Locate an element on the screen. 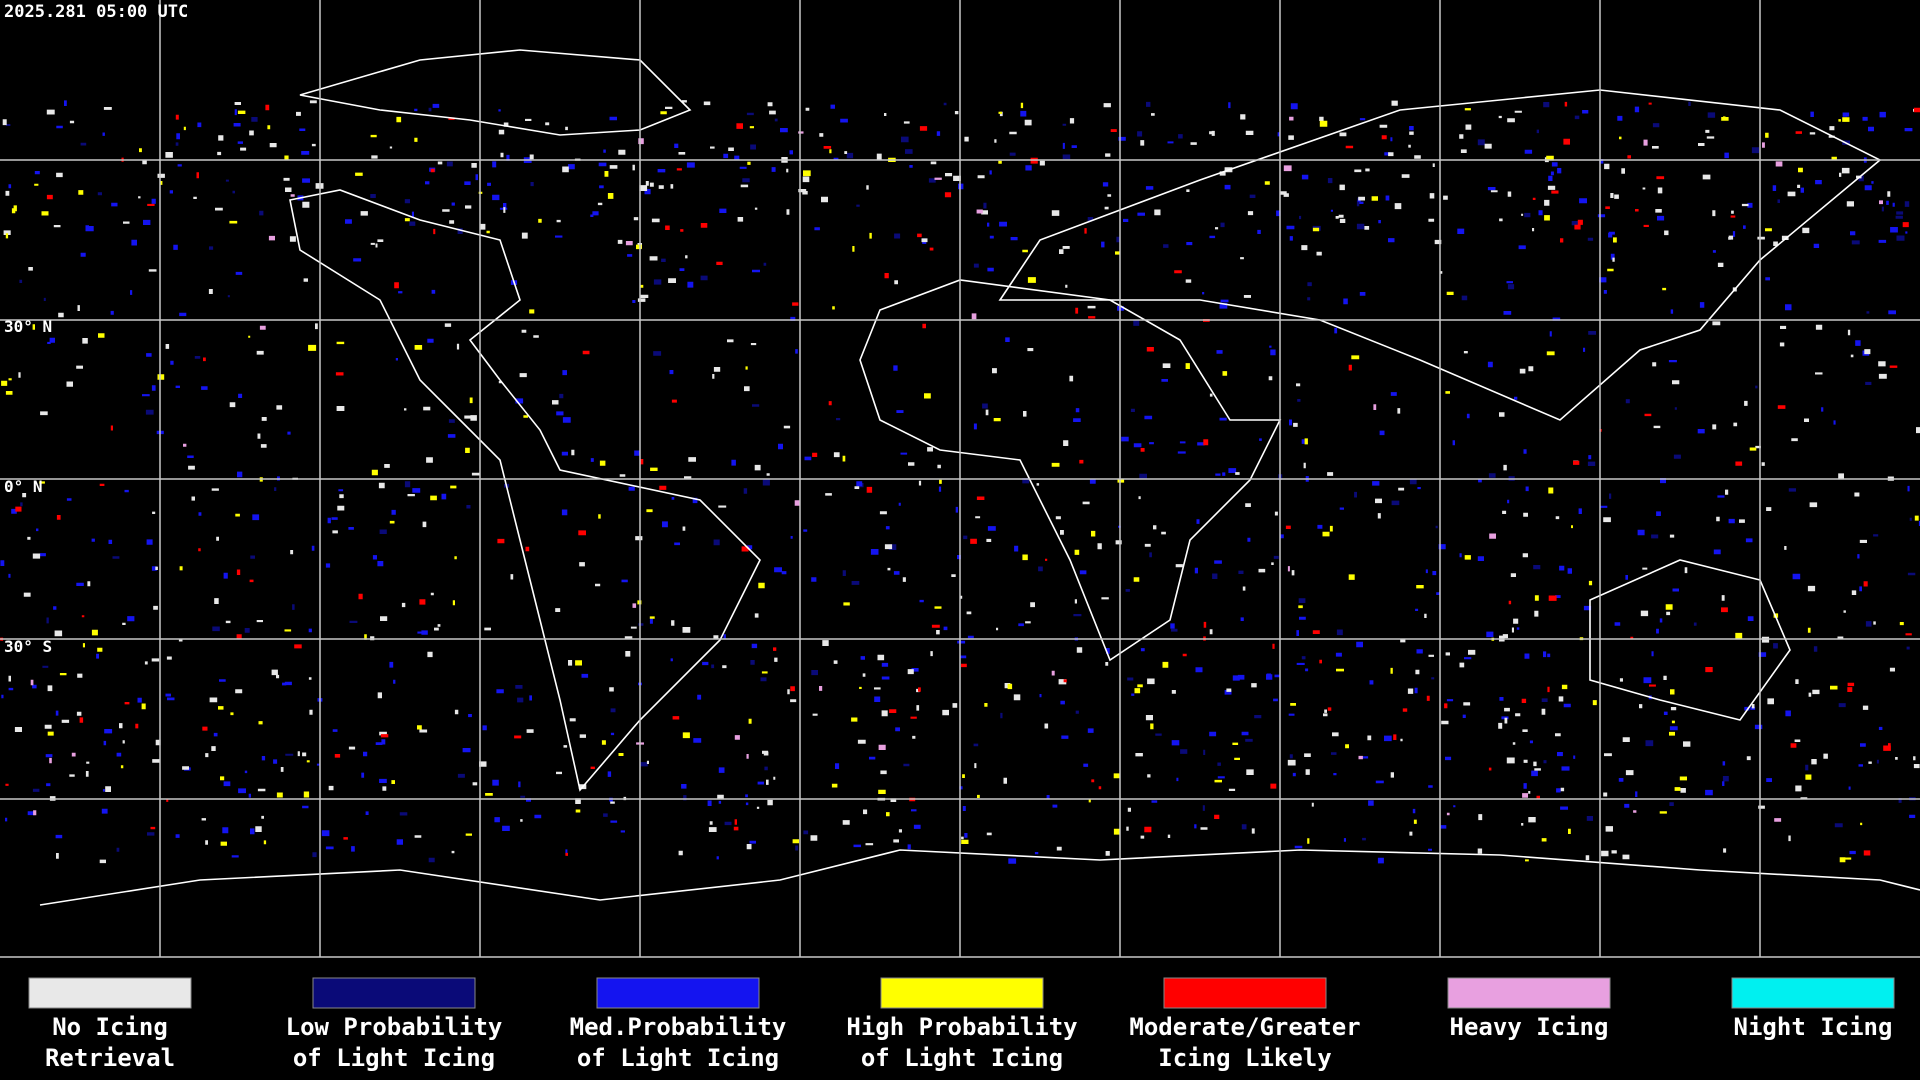 The height and width of the screenshot is (1080, 1920). timestamp: 2025.281 05:00 UTC is located at coordinates (96, 12).